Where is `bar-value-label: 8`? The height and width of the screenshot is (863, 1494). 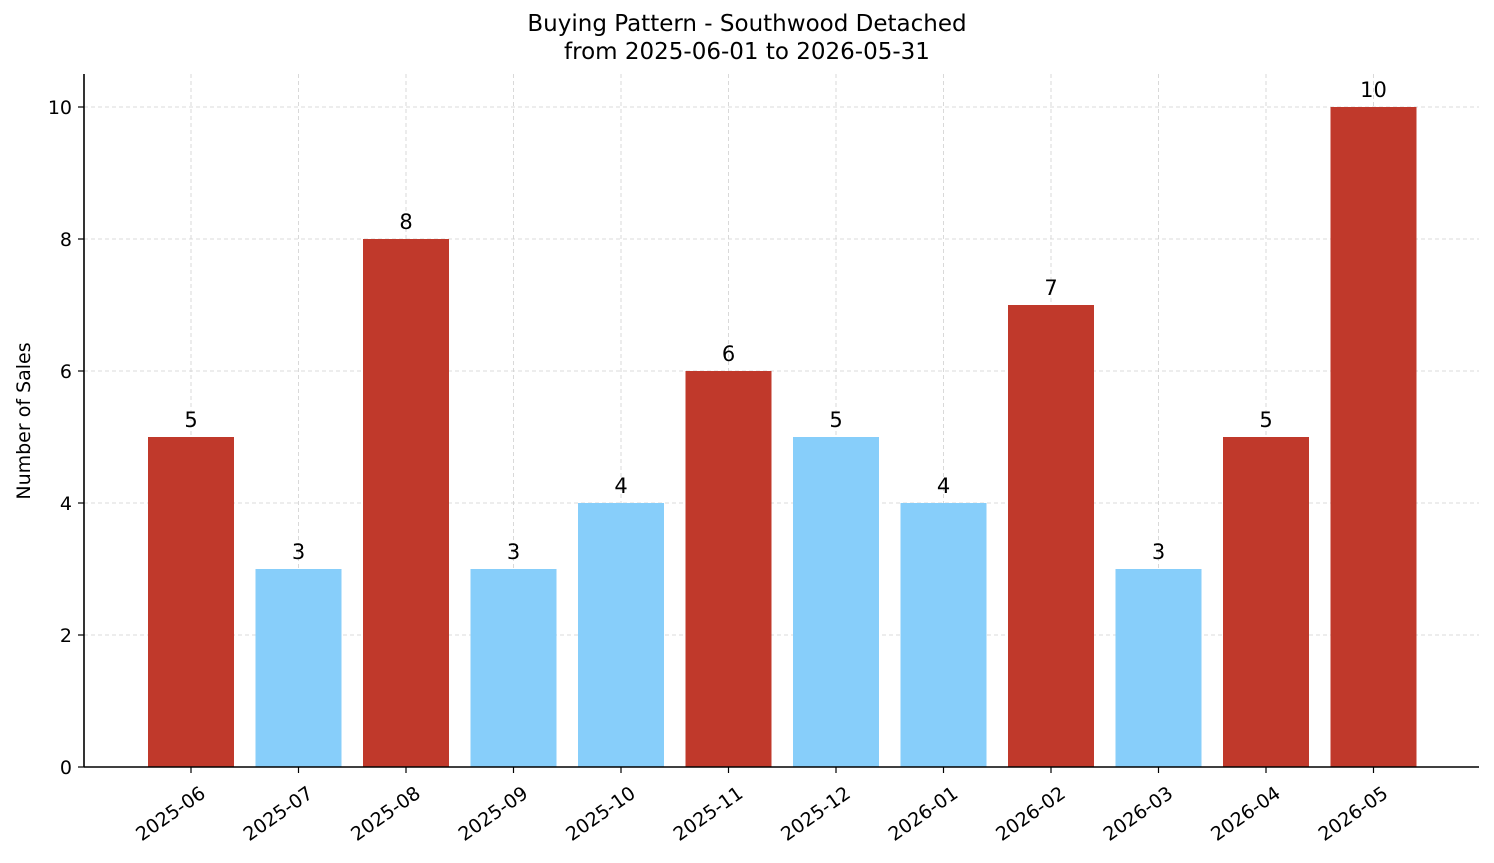 bar-value-label: 8 is located at coordinates (405, 222).